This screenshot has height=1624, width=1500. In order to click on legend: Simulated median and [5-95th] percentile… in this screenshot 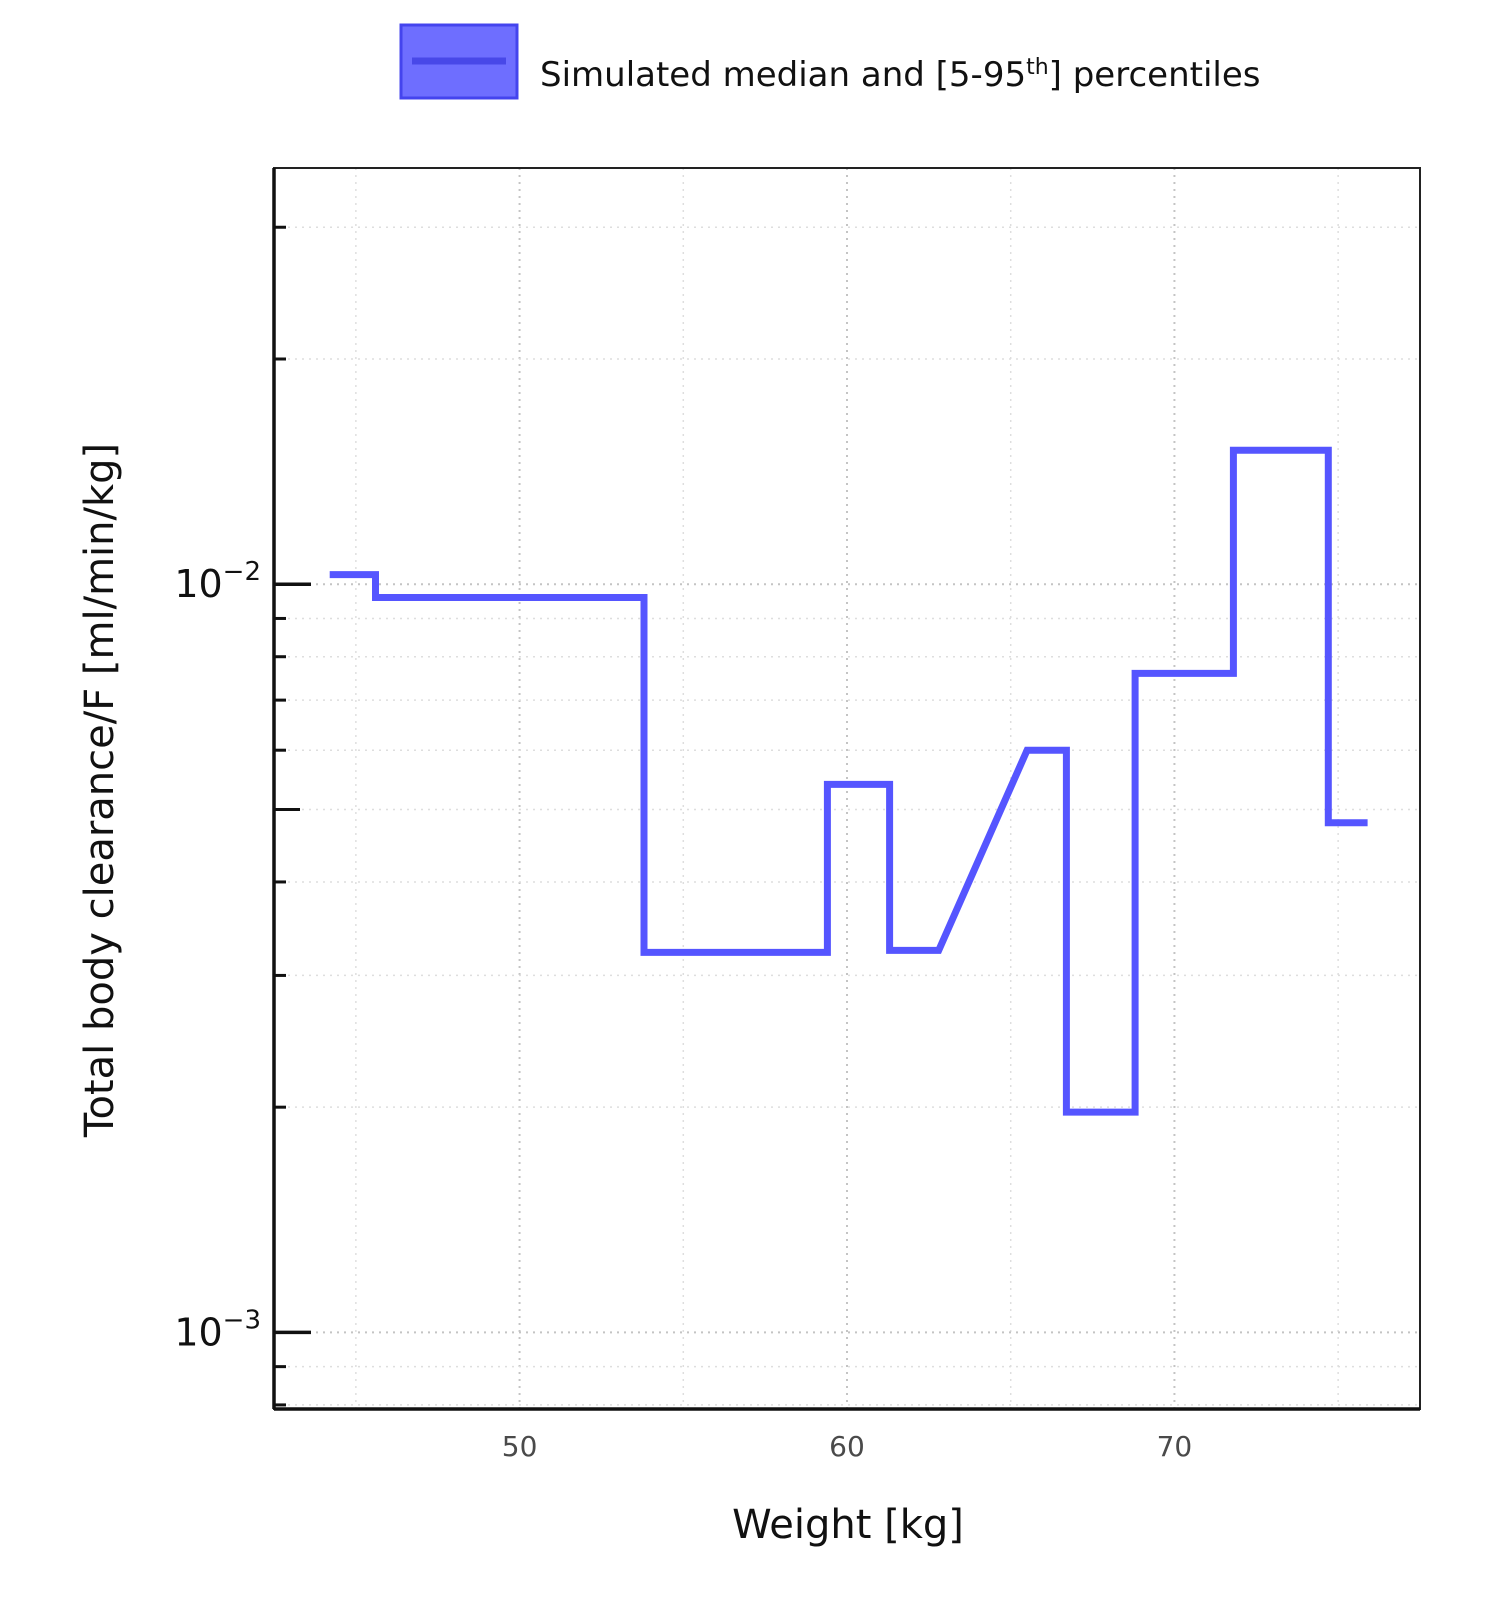, I will do `click(829, 61)`.